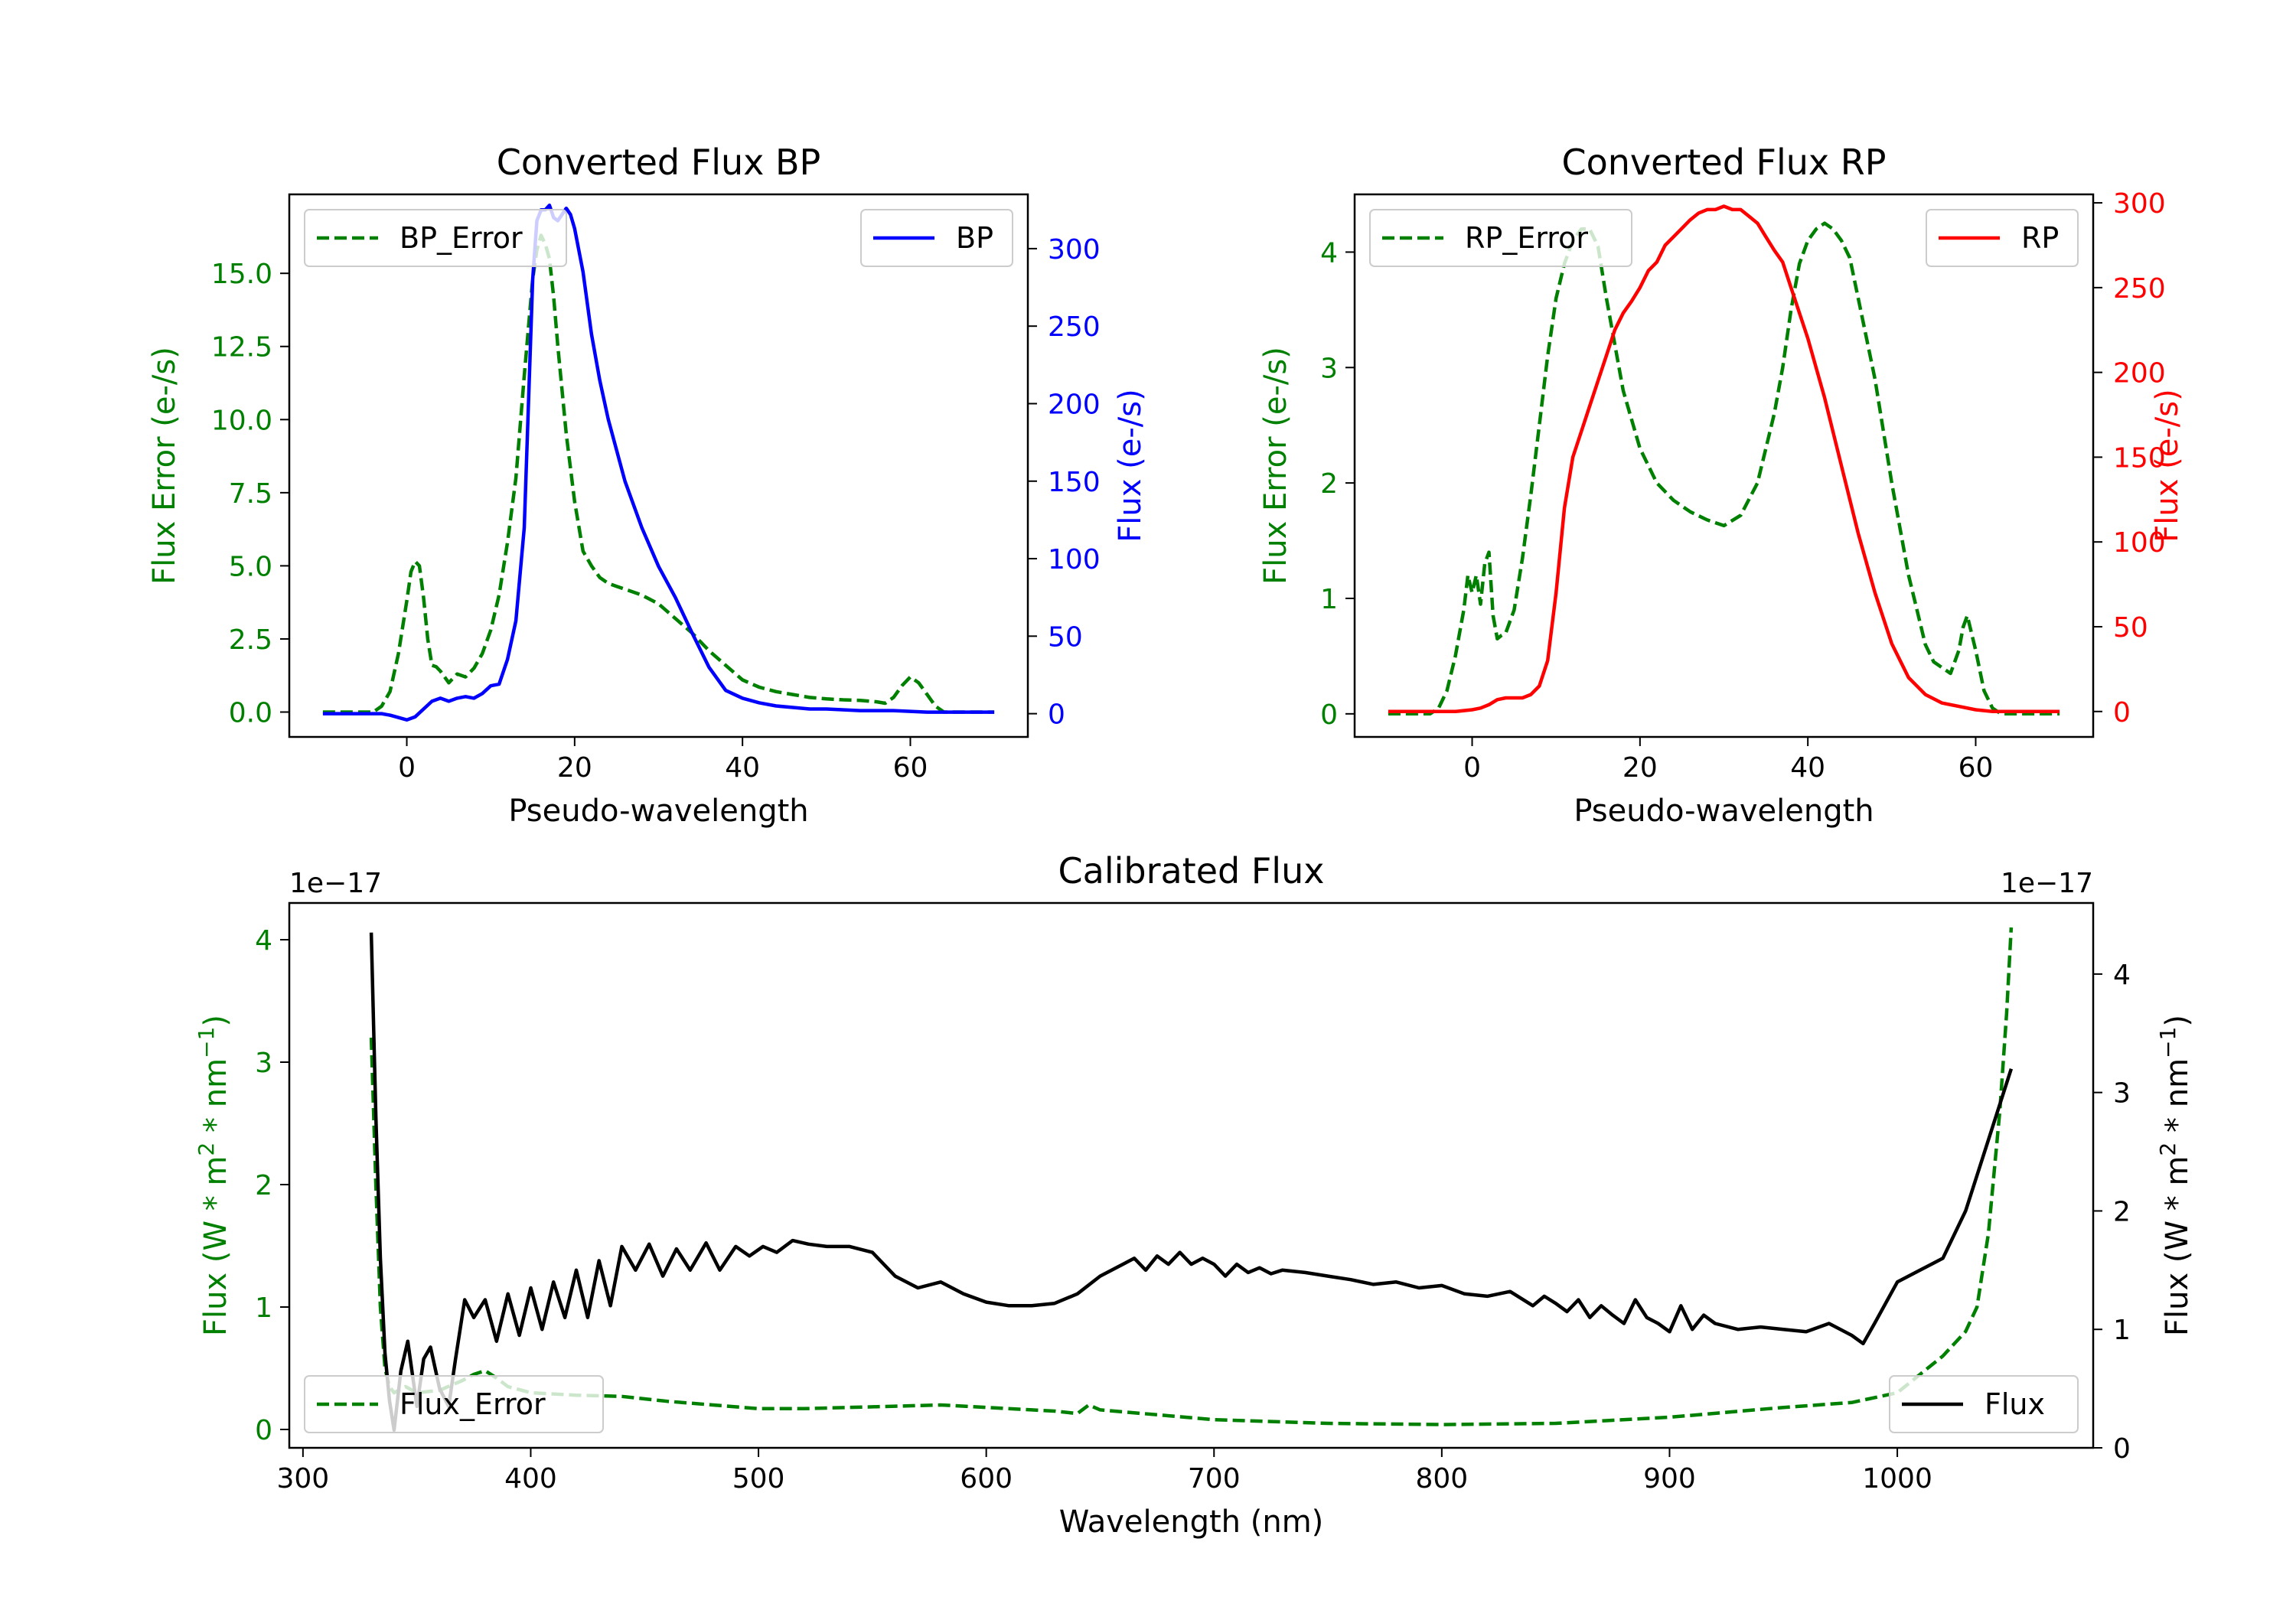 Image resolution: width=2296 pixels, height=1607 pixels. What do you see at coordinates (241, 274) in the screenshot?
I see `y-left-tick-label: 15.0` at bounding box center [241, 274].